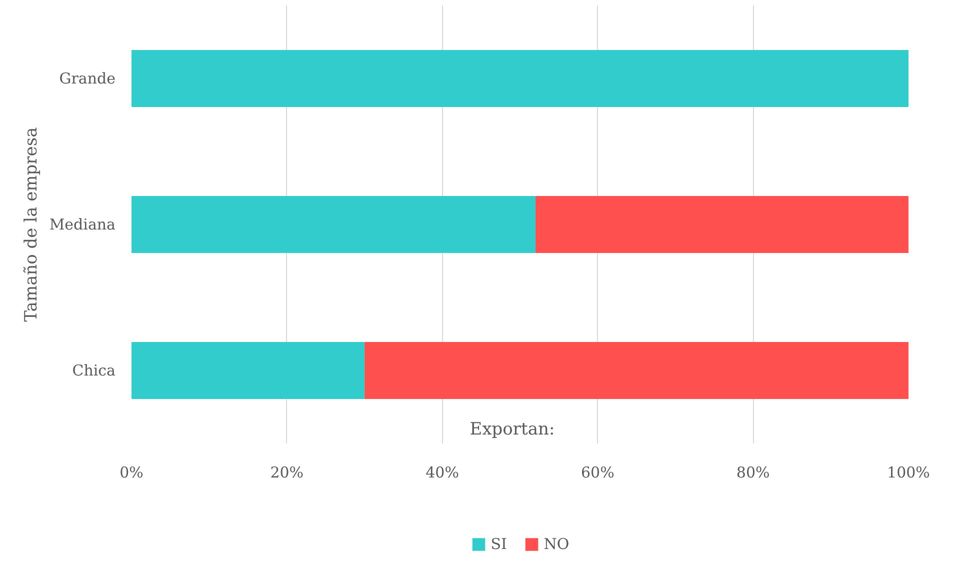 The height and width of the screenshot is (569, 959). I want to click on legend-title: Exportan:, so click(512, 430).